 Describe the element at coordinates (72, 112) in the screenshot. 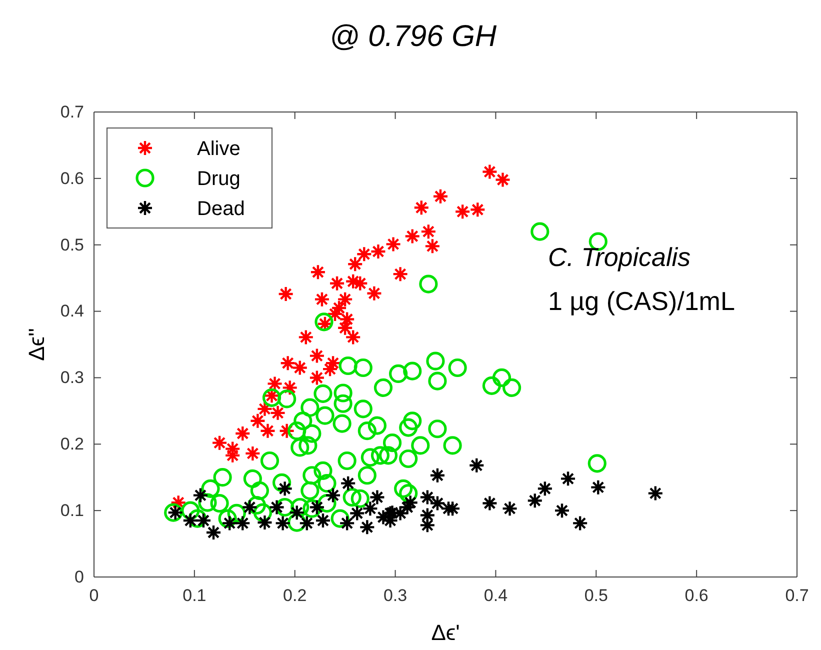

I see `y-tick-label: 0.7` at that location.